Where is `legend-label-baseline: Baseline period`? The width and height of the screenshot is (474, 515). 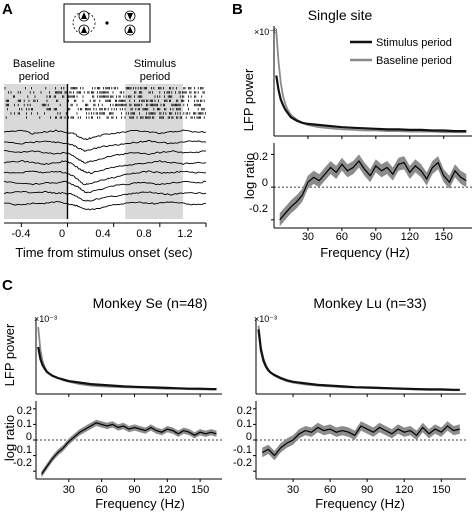 legend-label-baseline: Baseline period is located at coordinates (414, 61).